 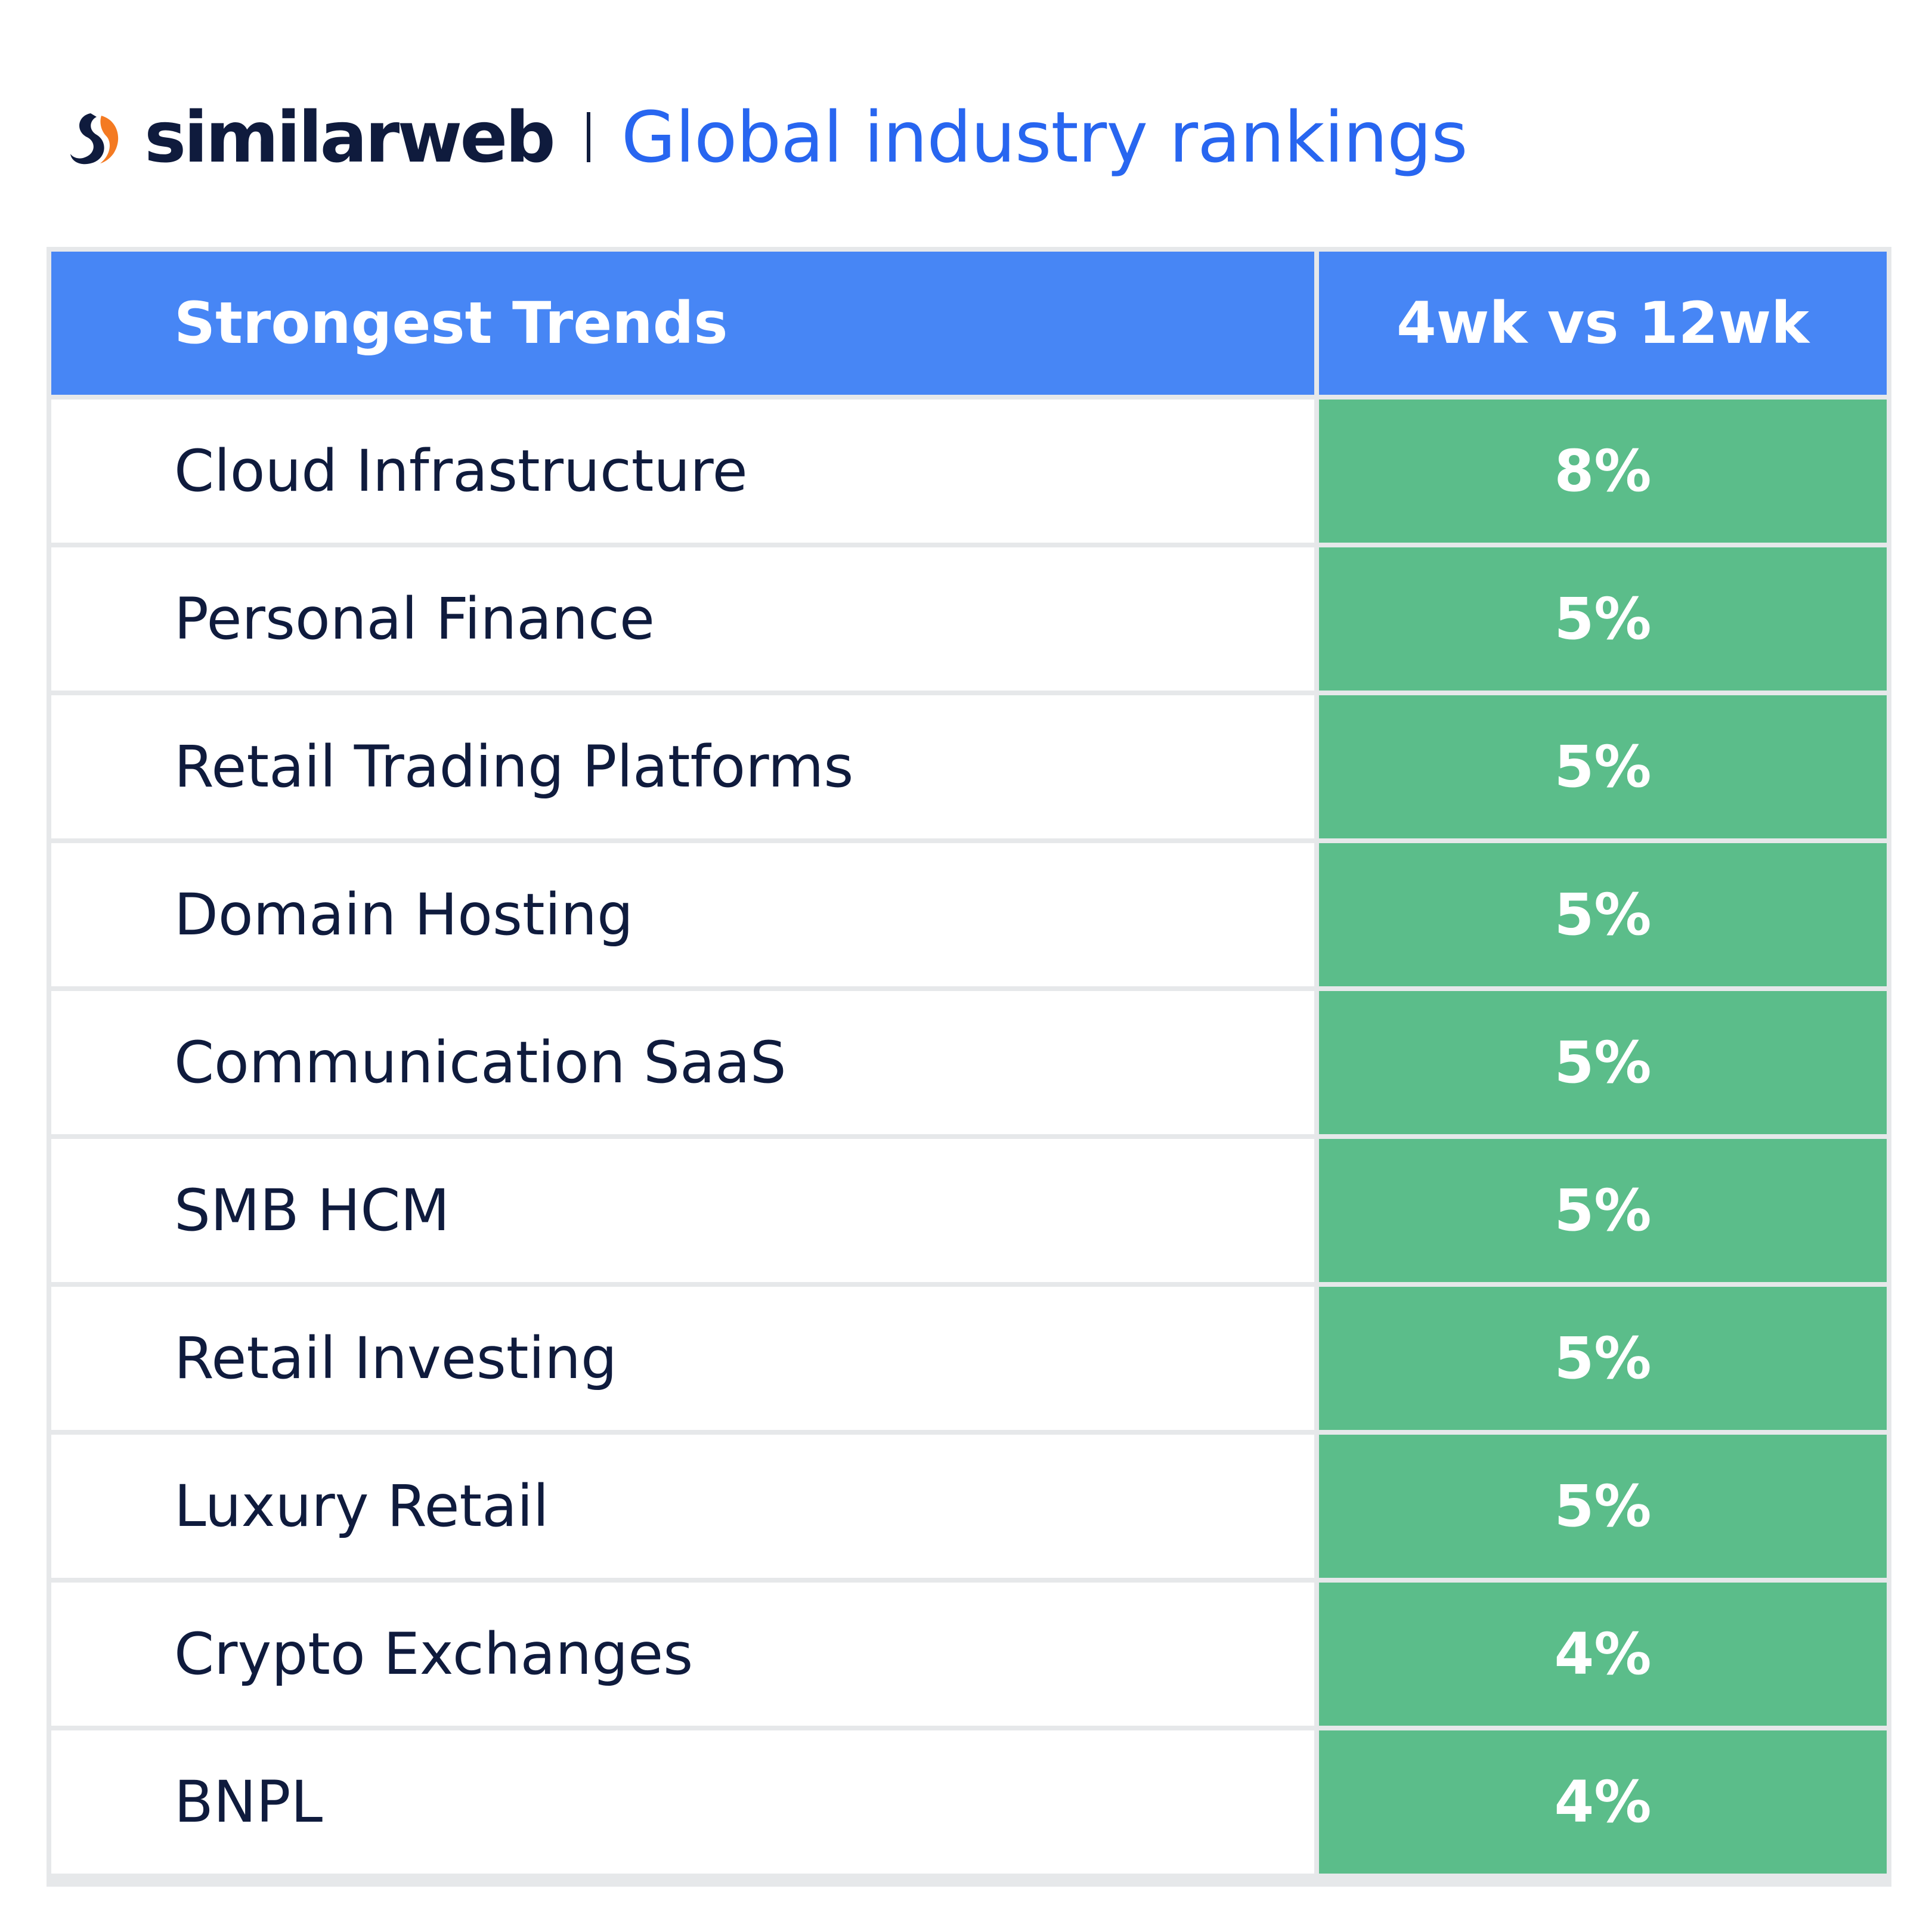 I want to click on table-row: Retail Trading Platforms 5%, so click(x=969, y=767).